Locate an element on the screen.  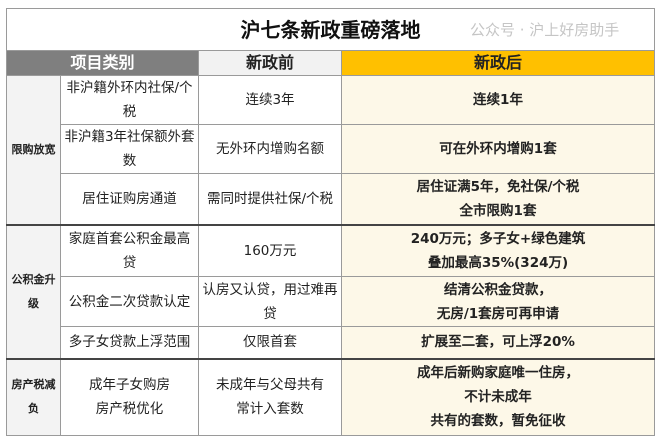
after-line: 不计未成年 is located at coordinates (498, 397).